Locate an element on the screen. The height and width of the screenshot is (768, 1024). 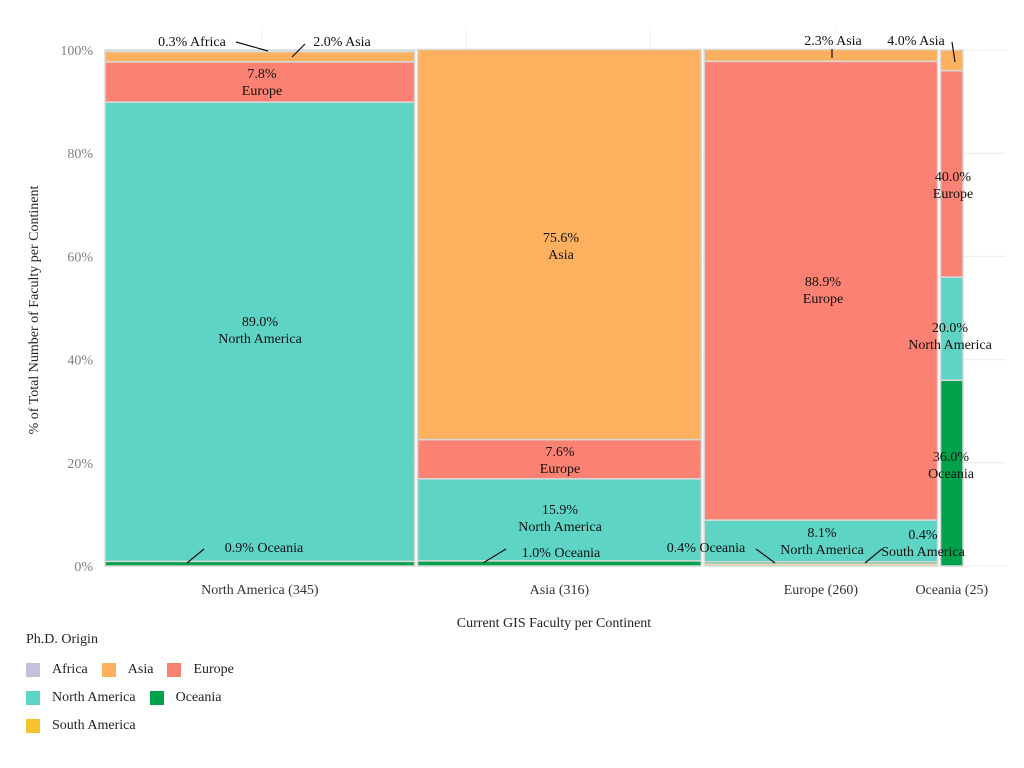
legend-label: North America is located at coordinates (94, 697).